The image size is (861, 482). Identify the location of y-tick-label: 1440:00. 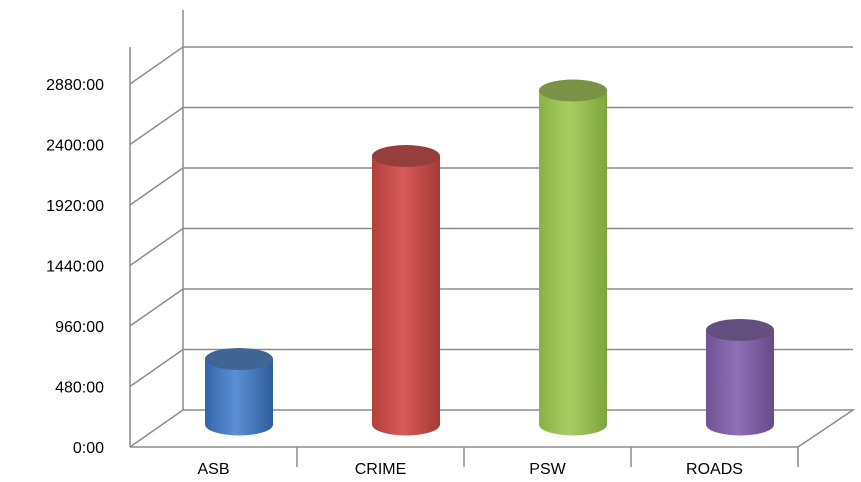
(75, 267).